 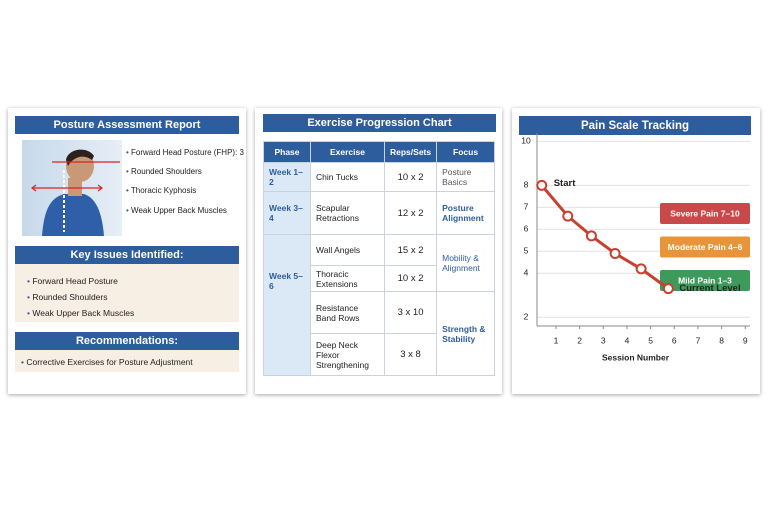 I want to click on x-tick-label: 5, so click(x=650, y=340).